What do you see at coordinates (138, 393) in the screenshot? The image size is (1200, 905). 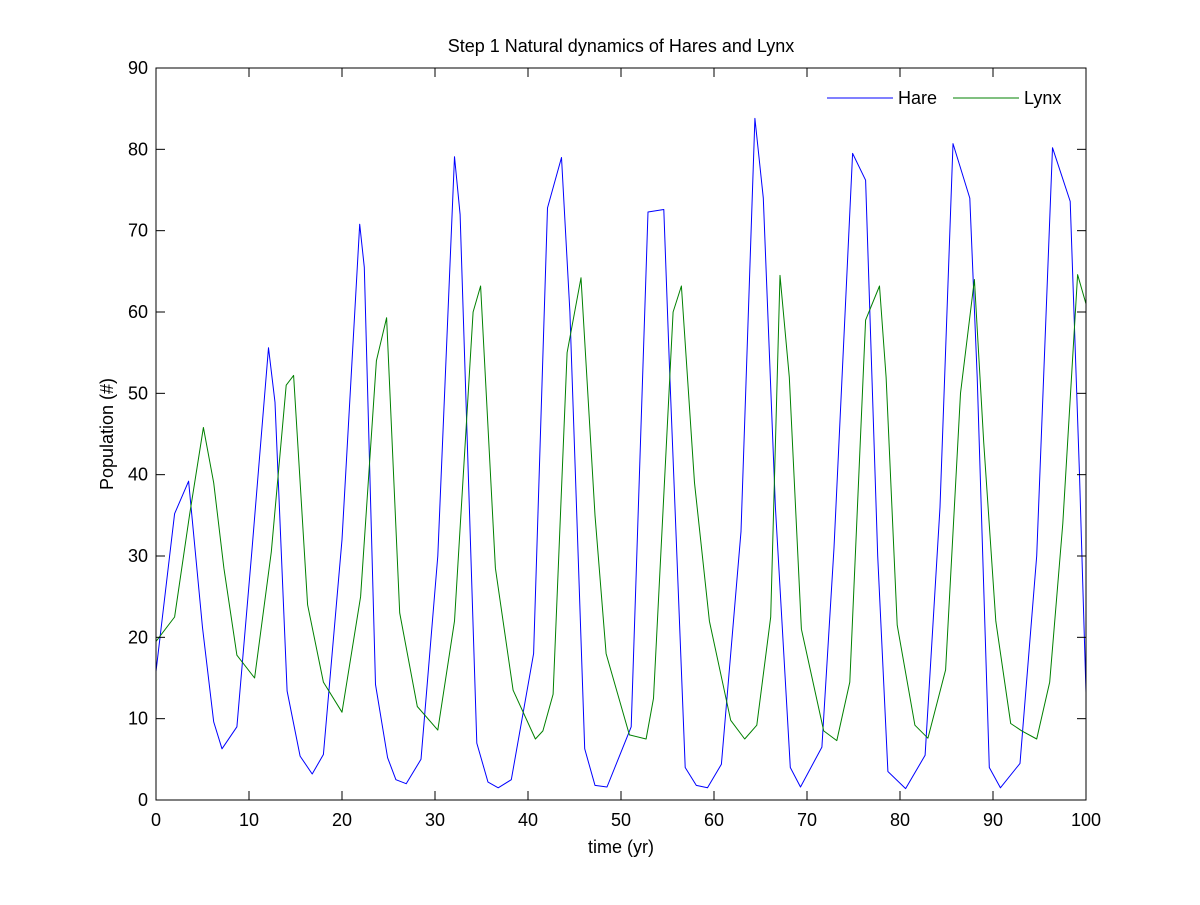 I see `y-tick-label: 50` at bounding box center [138, 393].